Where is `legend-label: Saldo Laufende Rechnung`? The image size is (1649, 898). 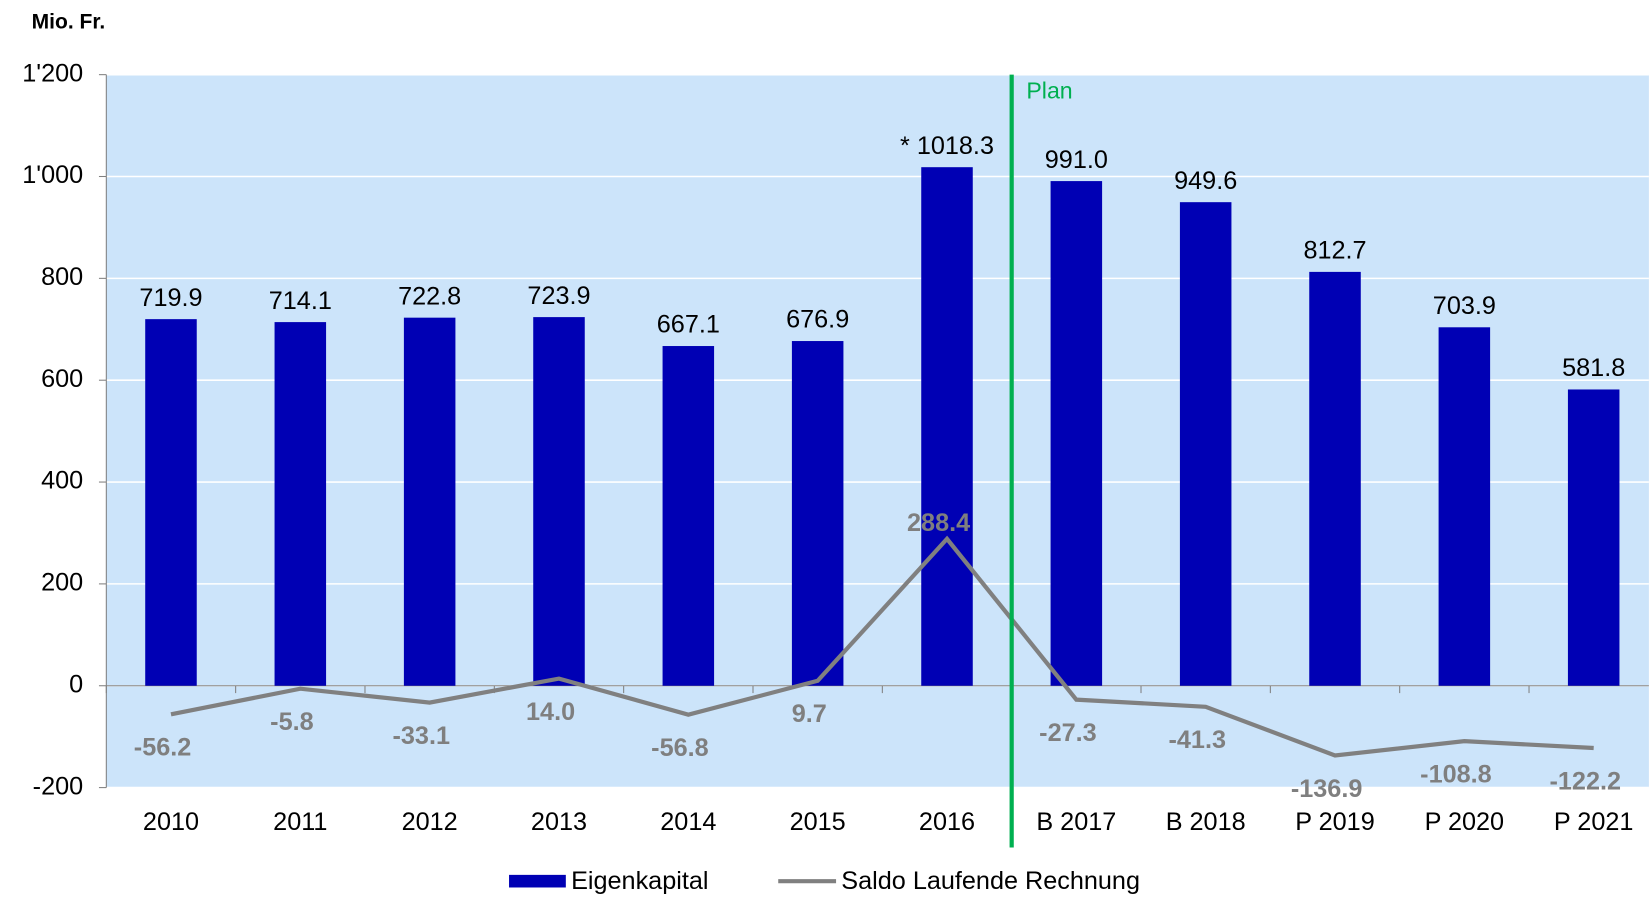
legend-label: Saldo Laufende Rechnung is located at coordinates (990, 881).